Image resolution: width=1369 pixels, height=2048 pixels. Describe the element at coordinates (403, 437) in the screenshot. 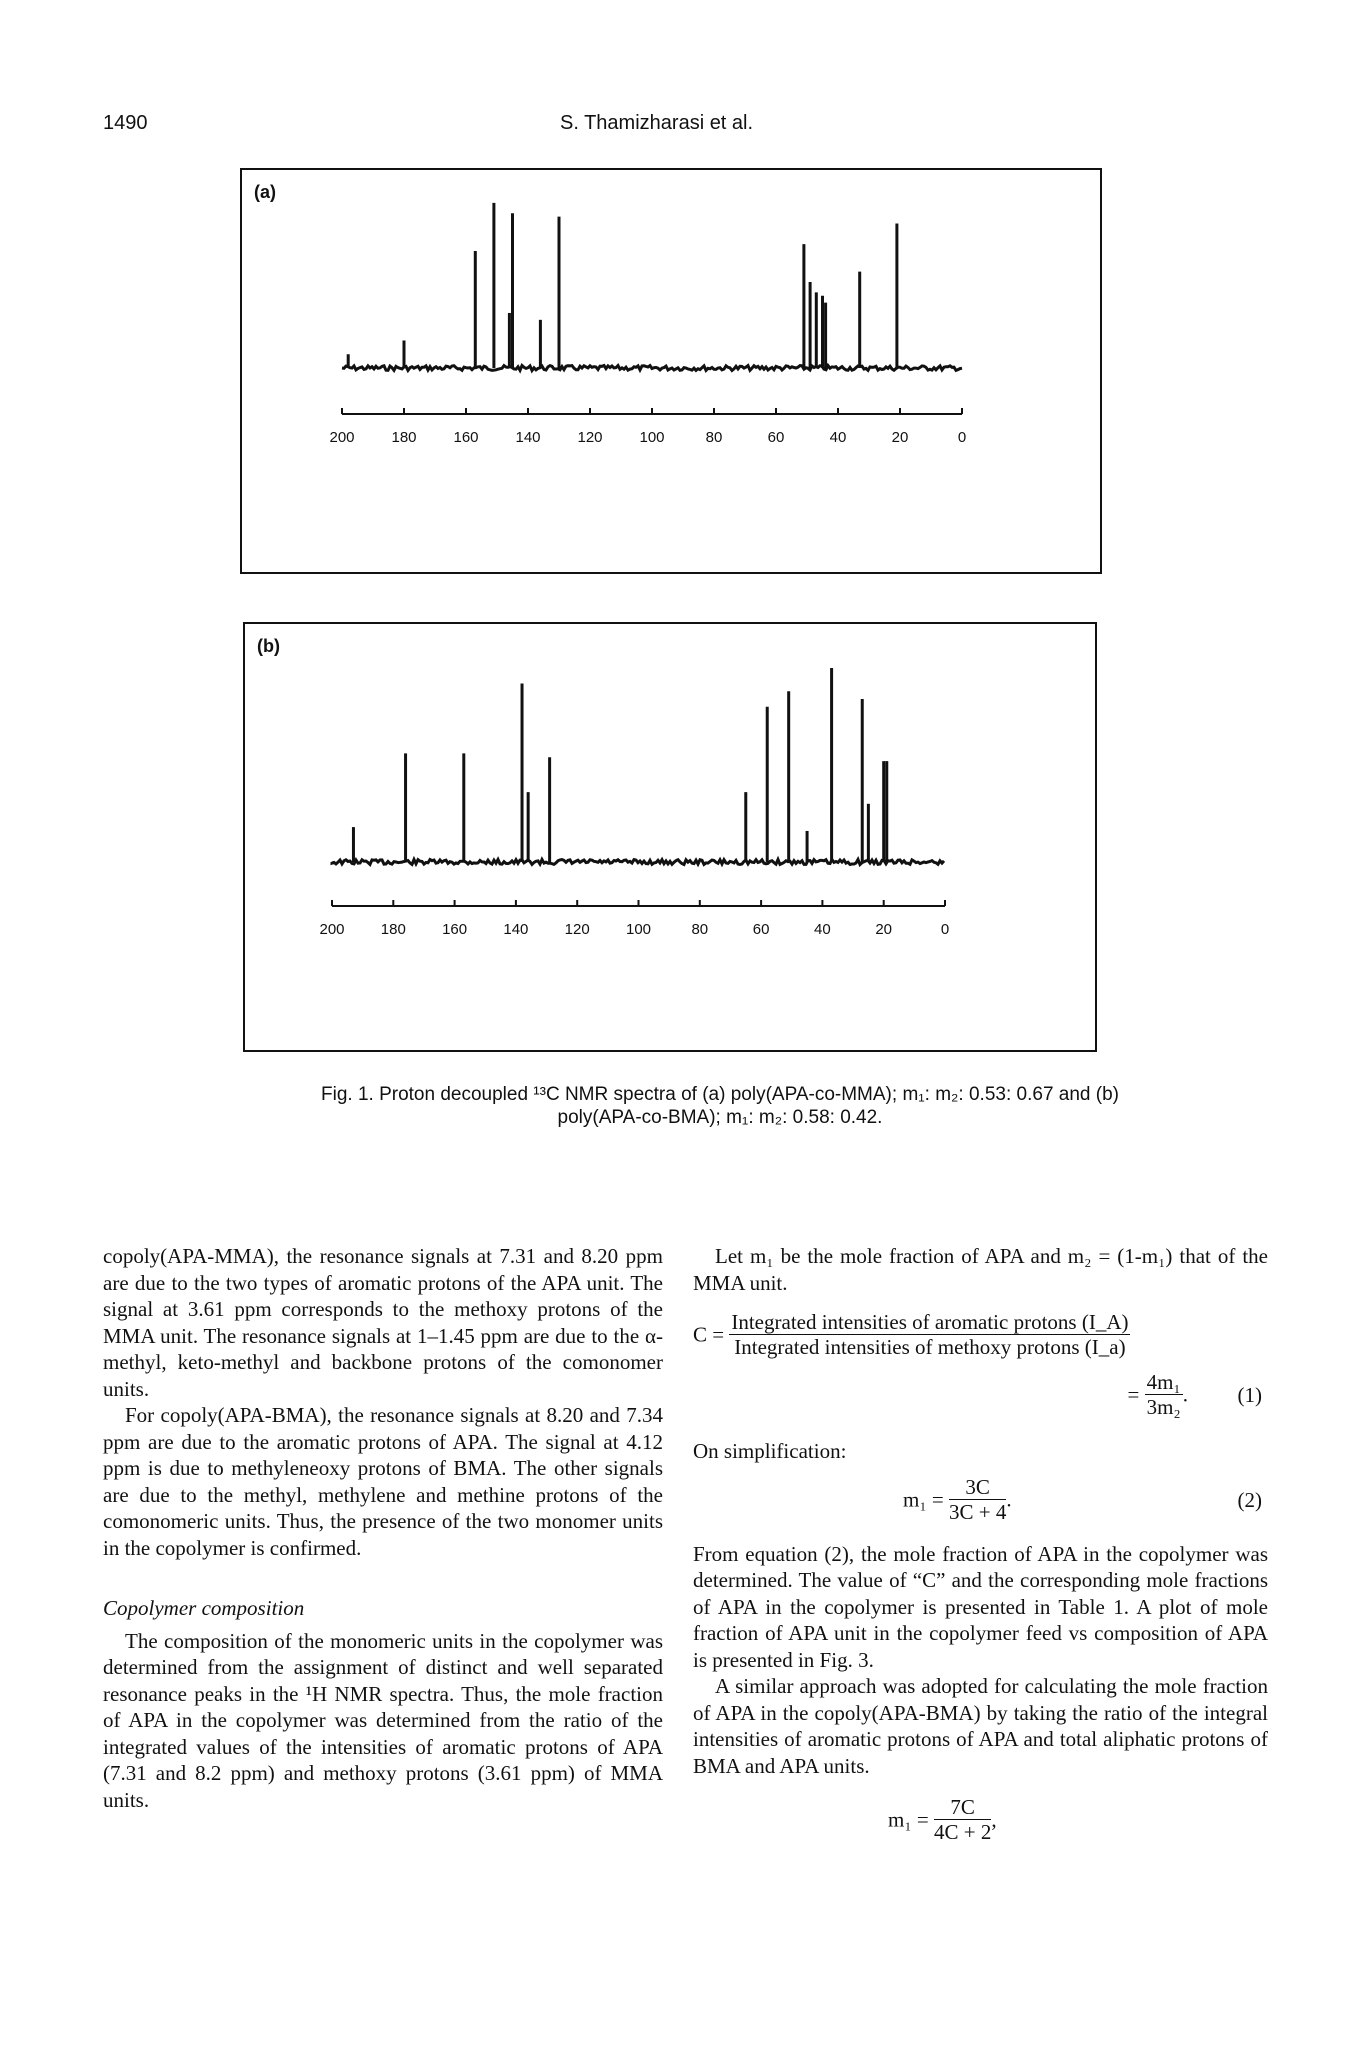

I see `spectrum-a-tick-label: 180` at that location.